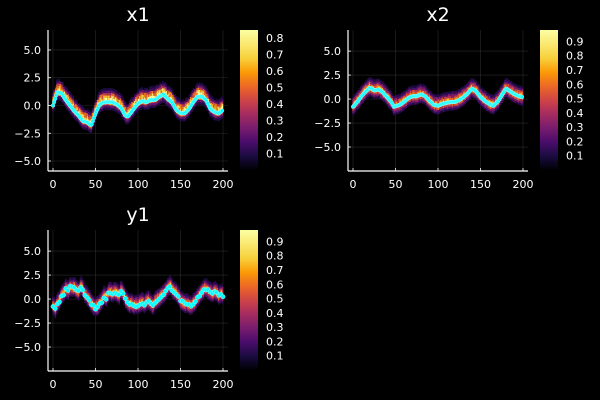 The width and height of the screenshot is (600, 400). I want to click on x-tick-label: 150, so click(480, 184).